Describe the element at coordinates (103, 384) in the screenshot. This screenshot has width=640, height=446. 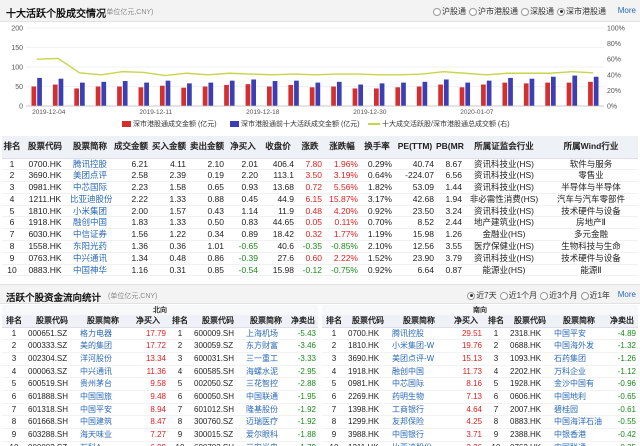
I see `stock-name-link: 贵州茅台` at that location.